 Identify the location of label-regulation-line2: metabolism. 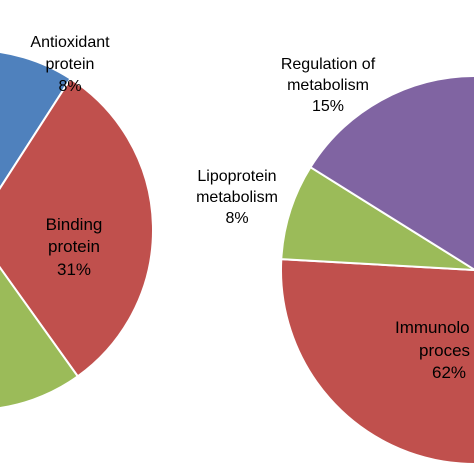
(328, 85).